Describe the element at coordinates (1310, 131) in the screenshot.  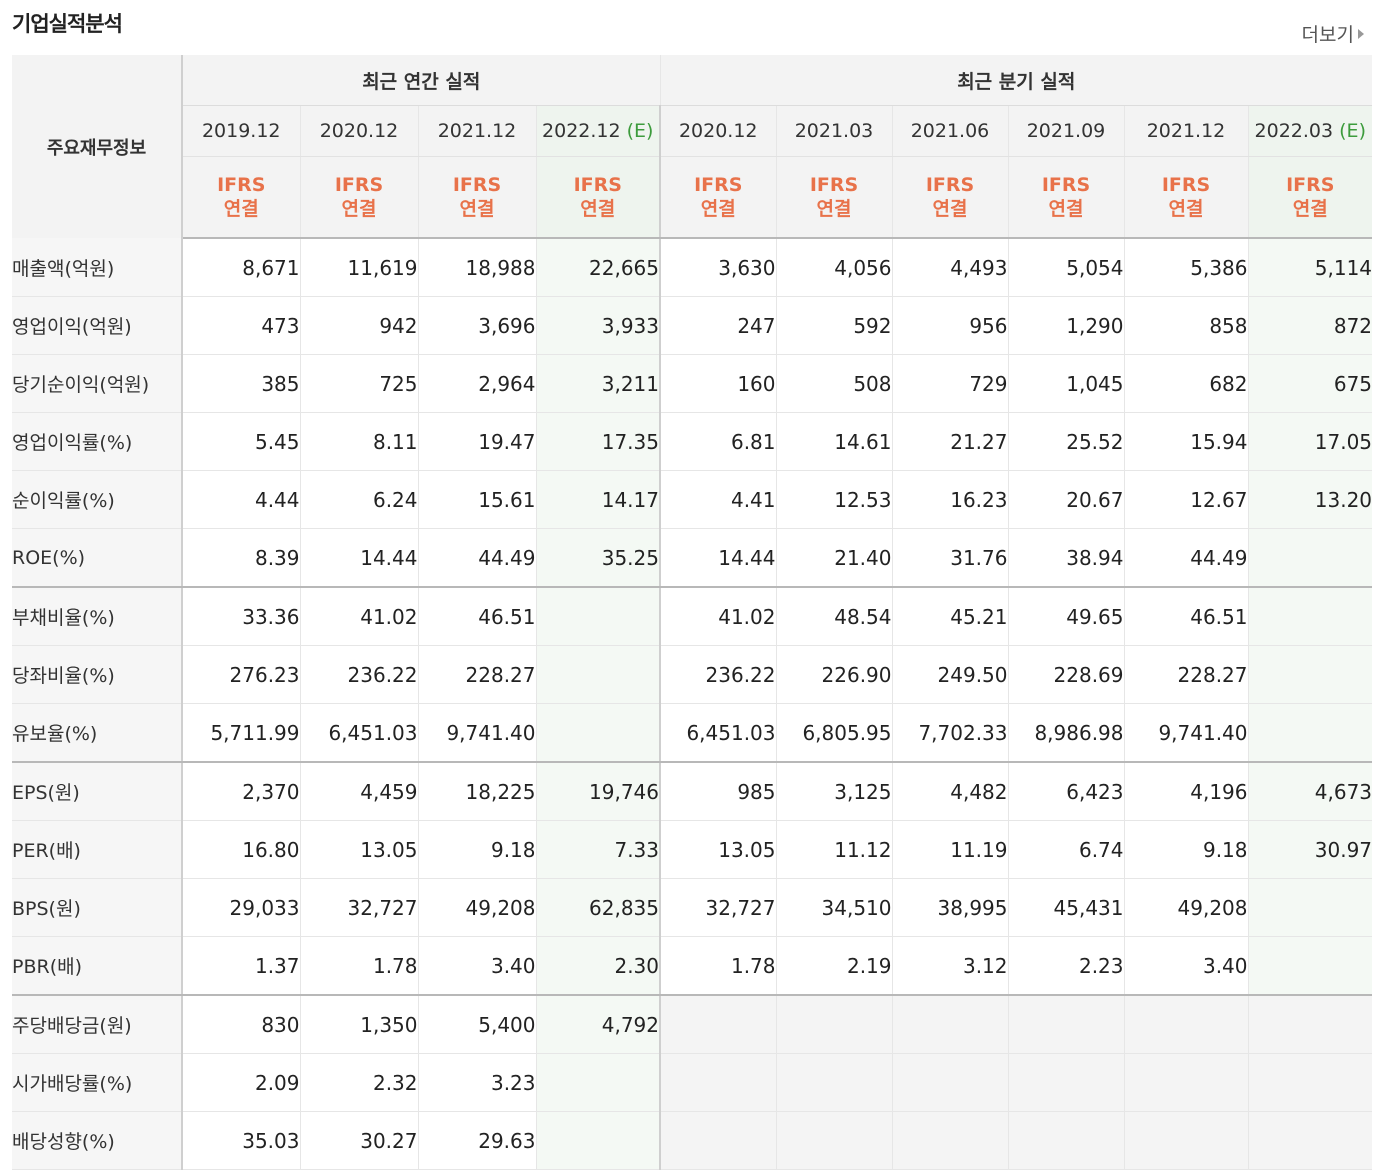
I see `period-date: 2022.03 (E)` at that location.